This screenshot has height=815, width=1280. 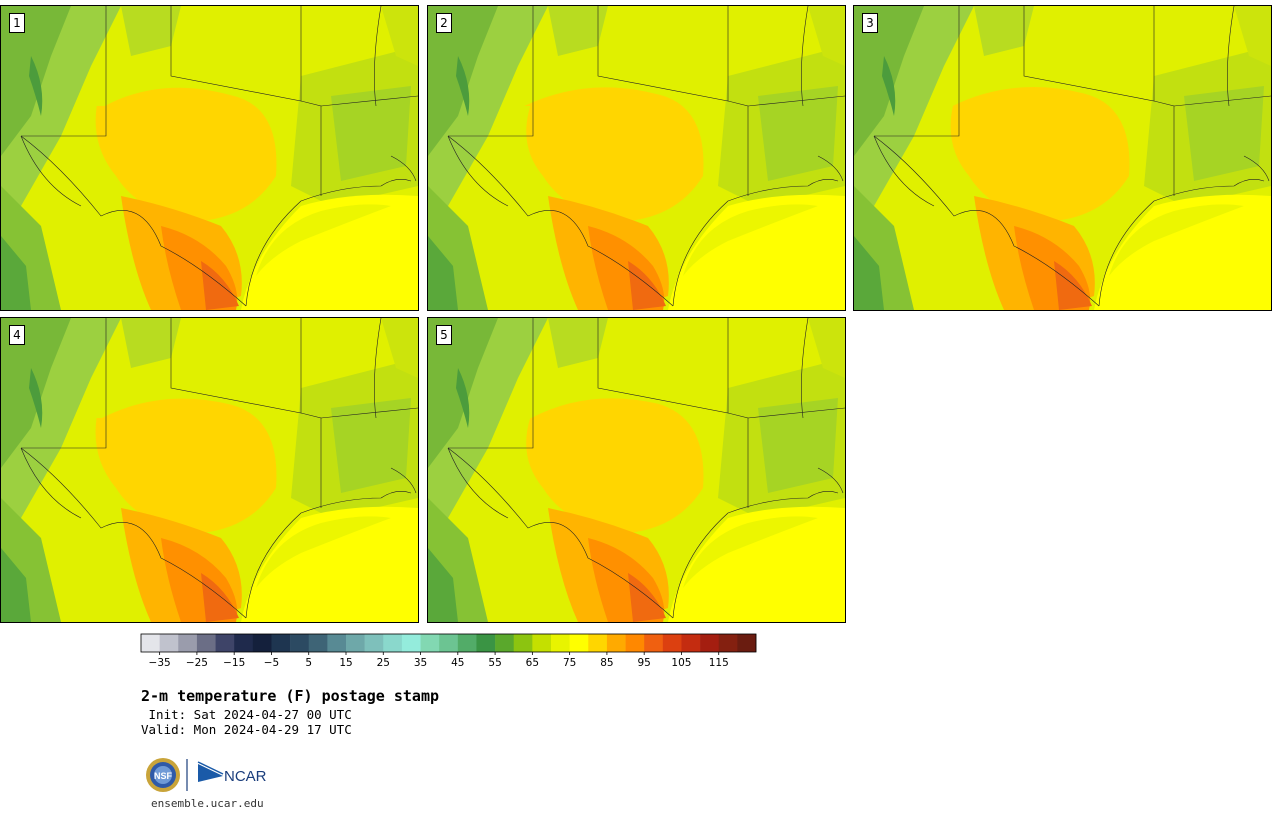 I want to click on site-url: ensemble.ucar.edu, so click(x=207, y=803).